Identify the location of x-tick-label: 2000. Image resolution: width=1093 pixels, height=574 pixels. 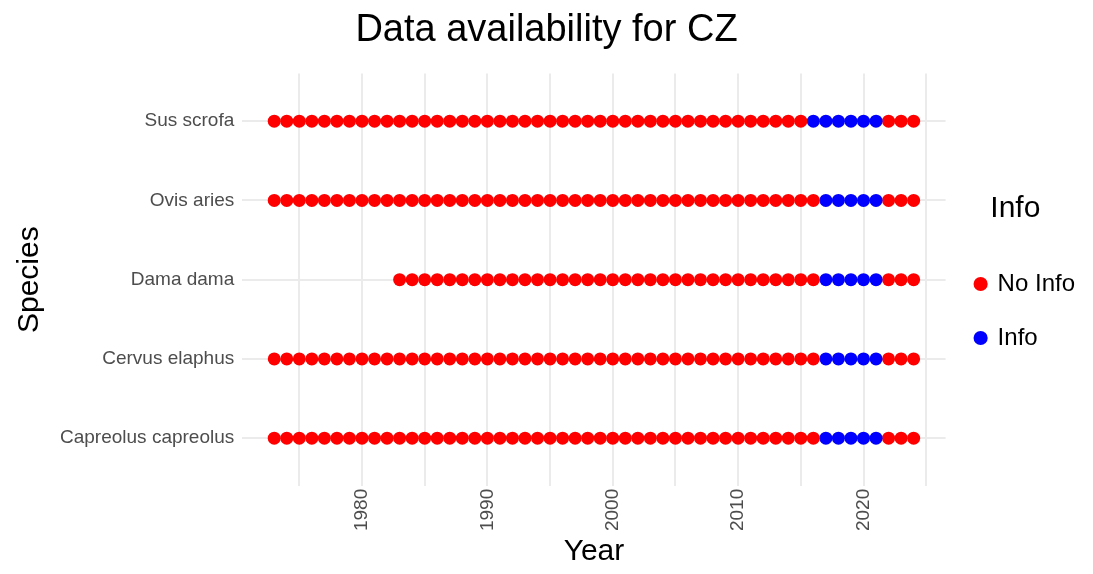
(611, 510).